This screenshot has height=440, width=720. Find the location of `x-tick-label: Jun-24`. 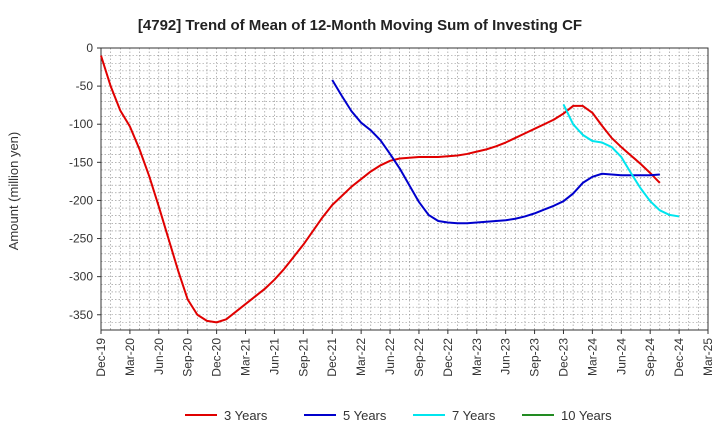

x-tick-label: Jun-24 is located at coordinates (621, 356).